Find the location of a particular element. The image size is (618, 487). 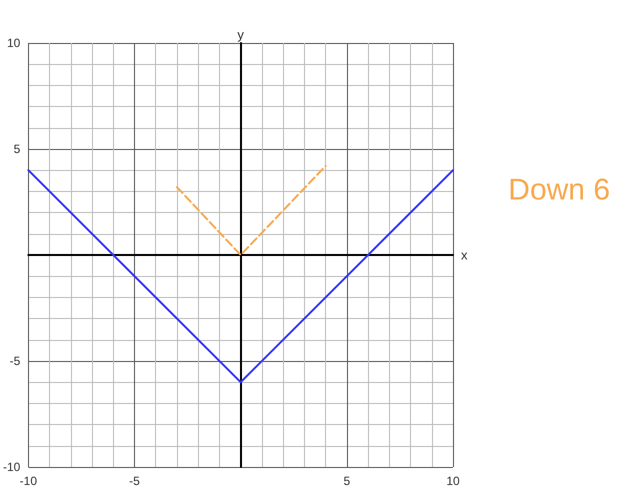

y-tick-label: -5 is located at coordinates (15, 361).